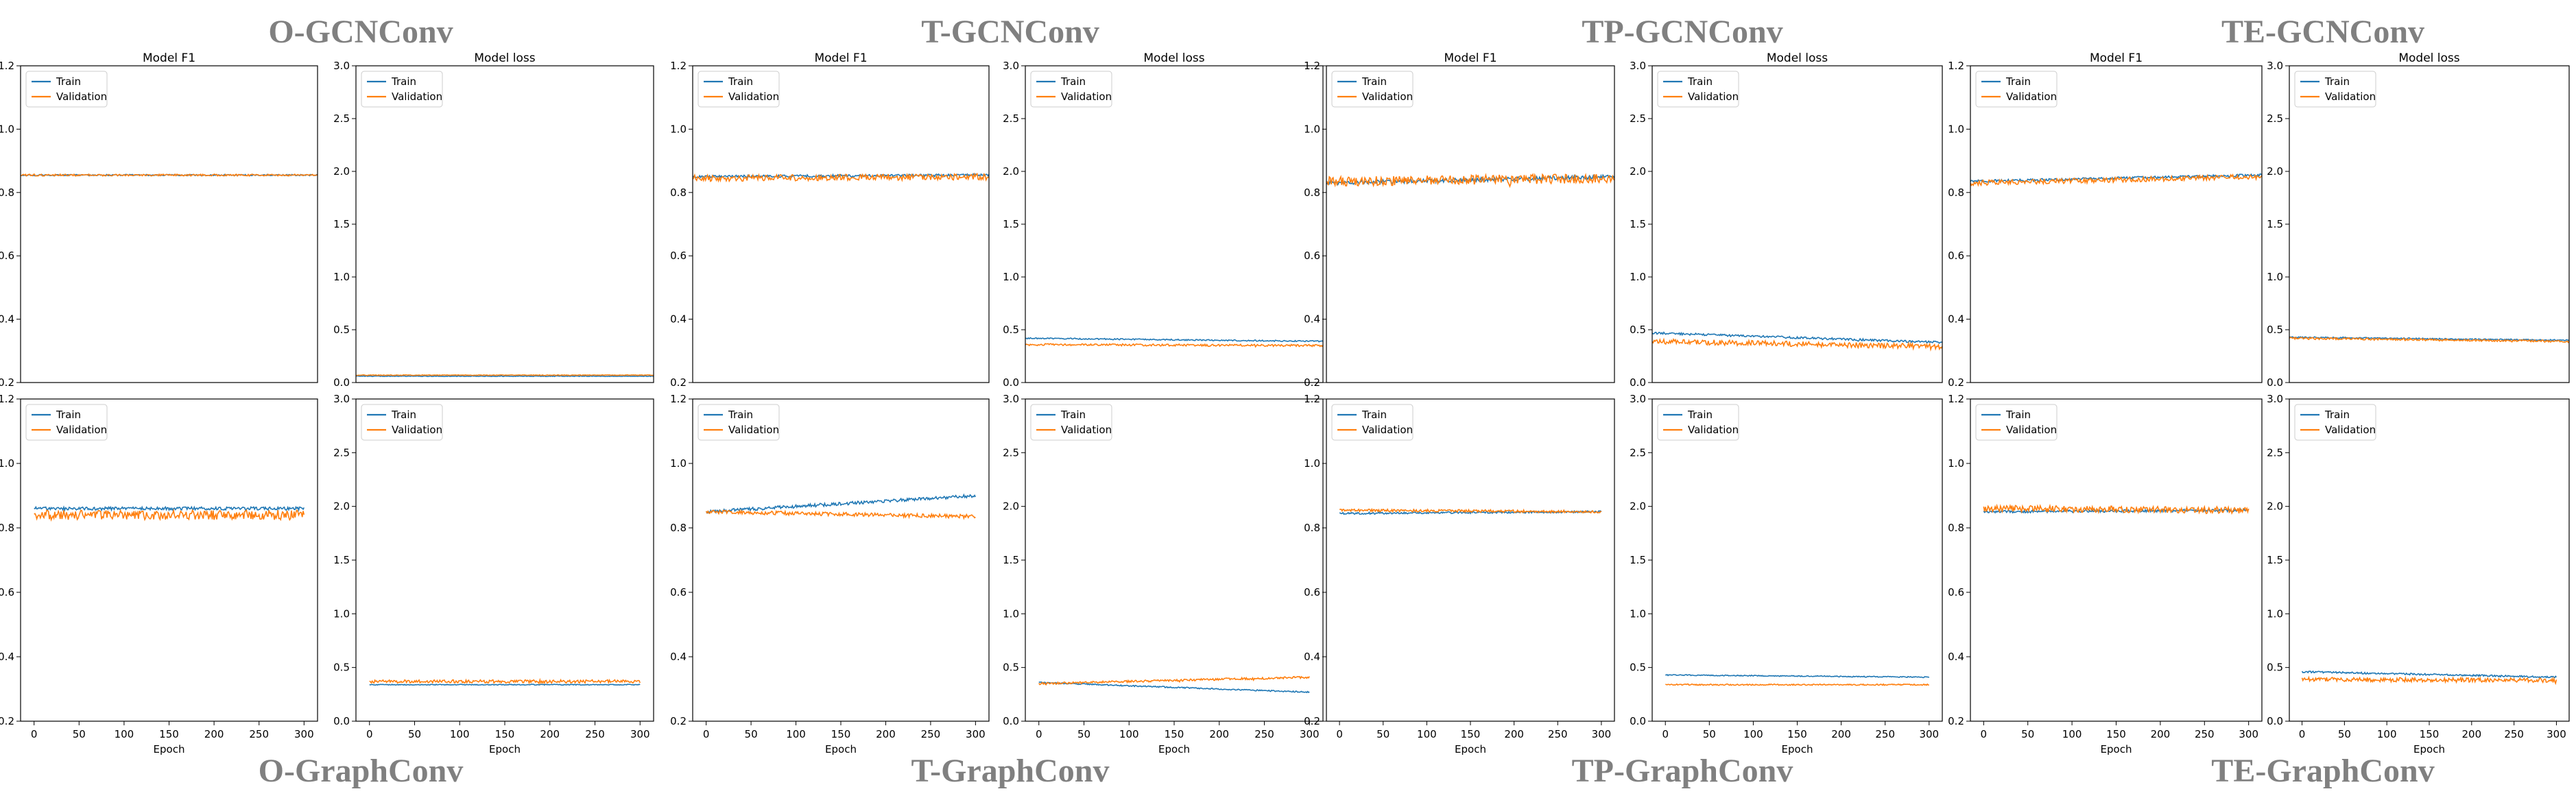 This screenshot has height=811, width=2576. What do you see at coordinates (1174, 687) in the screenshot?
I see `series-line-train` at bounding box center [1174, 687].